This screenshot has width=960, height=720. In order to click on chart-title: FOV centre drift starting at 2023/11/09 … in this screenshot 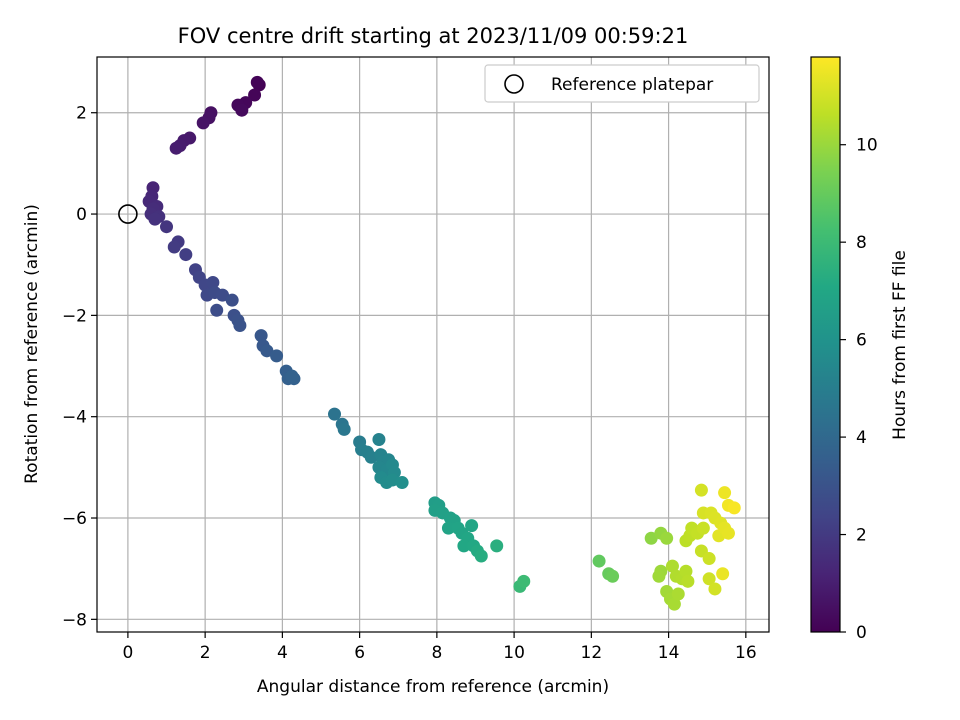, I will do `click(433, 36)`.